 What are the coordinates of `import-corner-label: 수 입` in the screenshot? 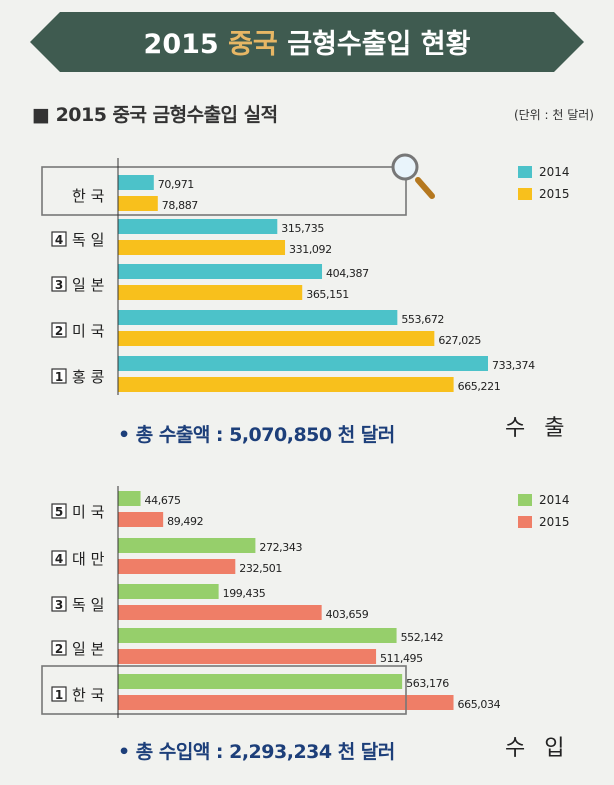 It's located at (538, 748).